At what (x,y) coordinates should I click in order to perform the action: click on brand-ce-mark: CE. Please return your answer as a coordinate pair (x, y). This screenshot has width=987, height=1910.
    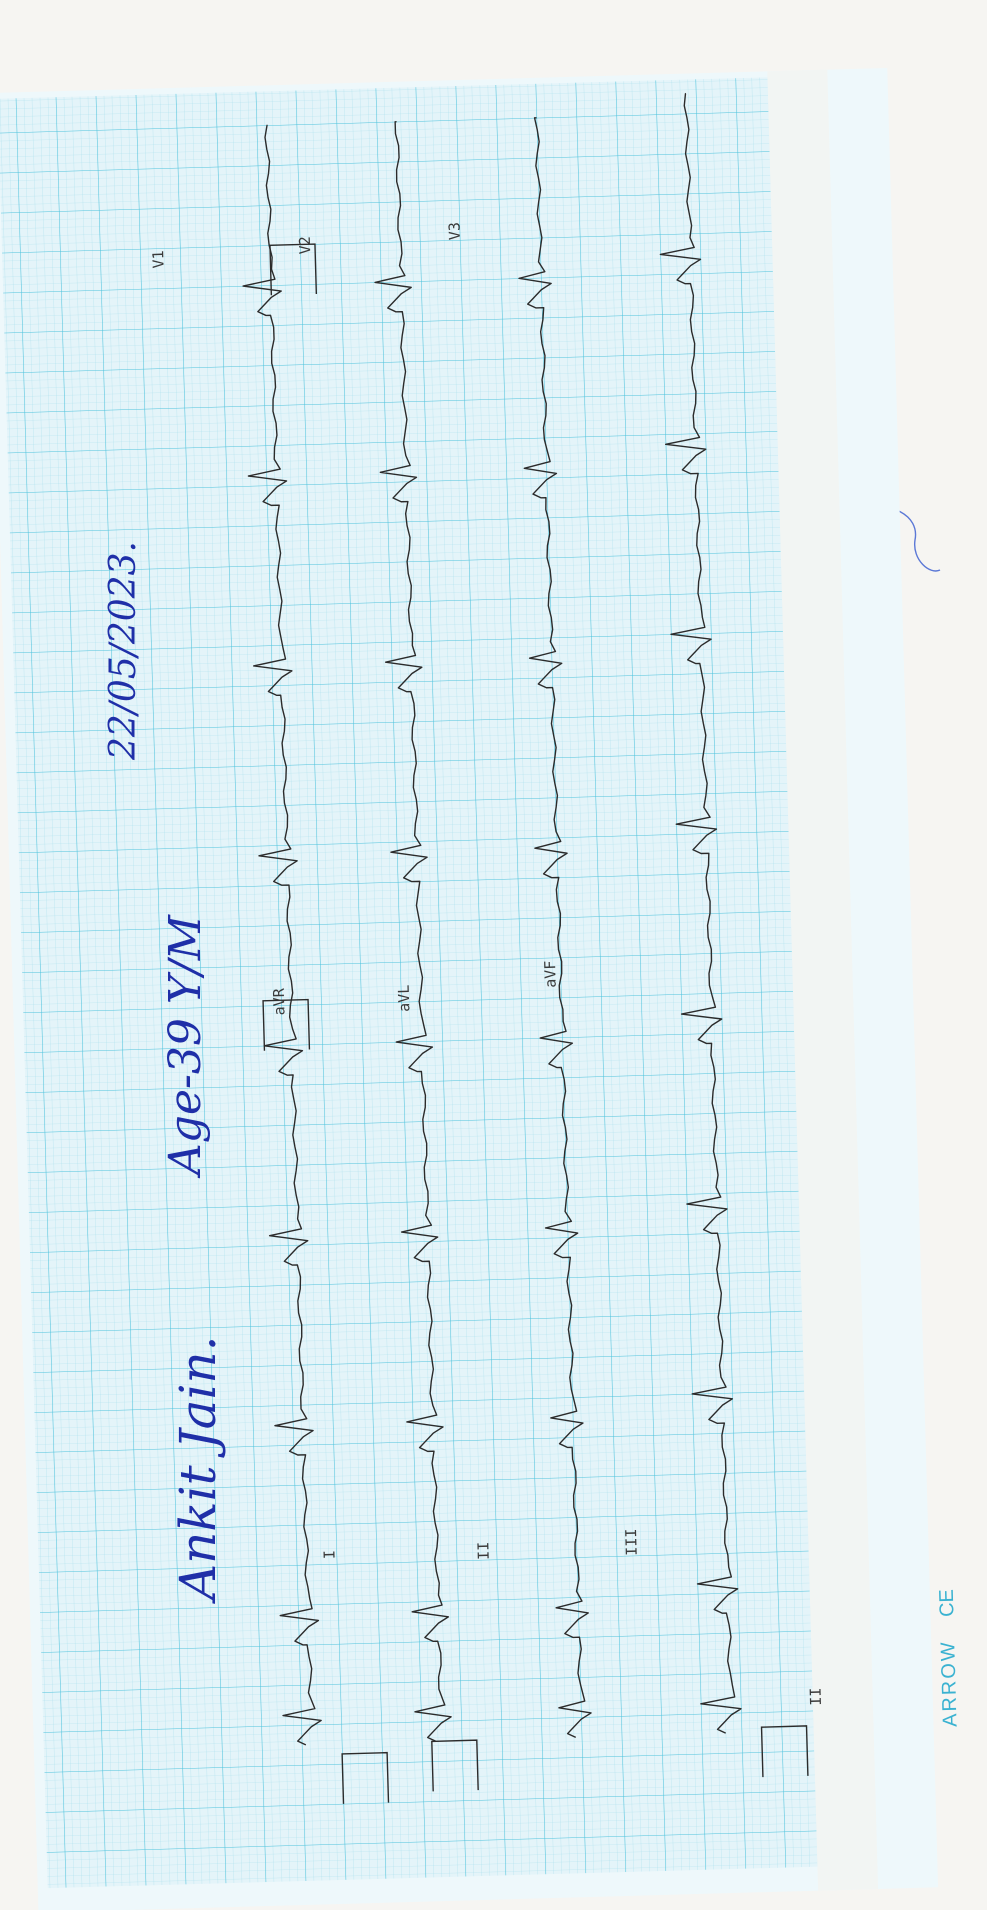
    Looking at the image, I should click on (947, 1603).